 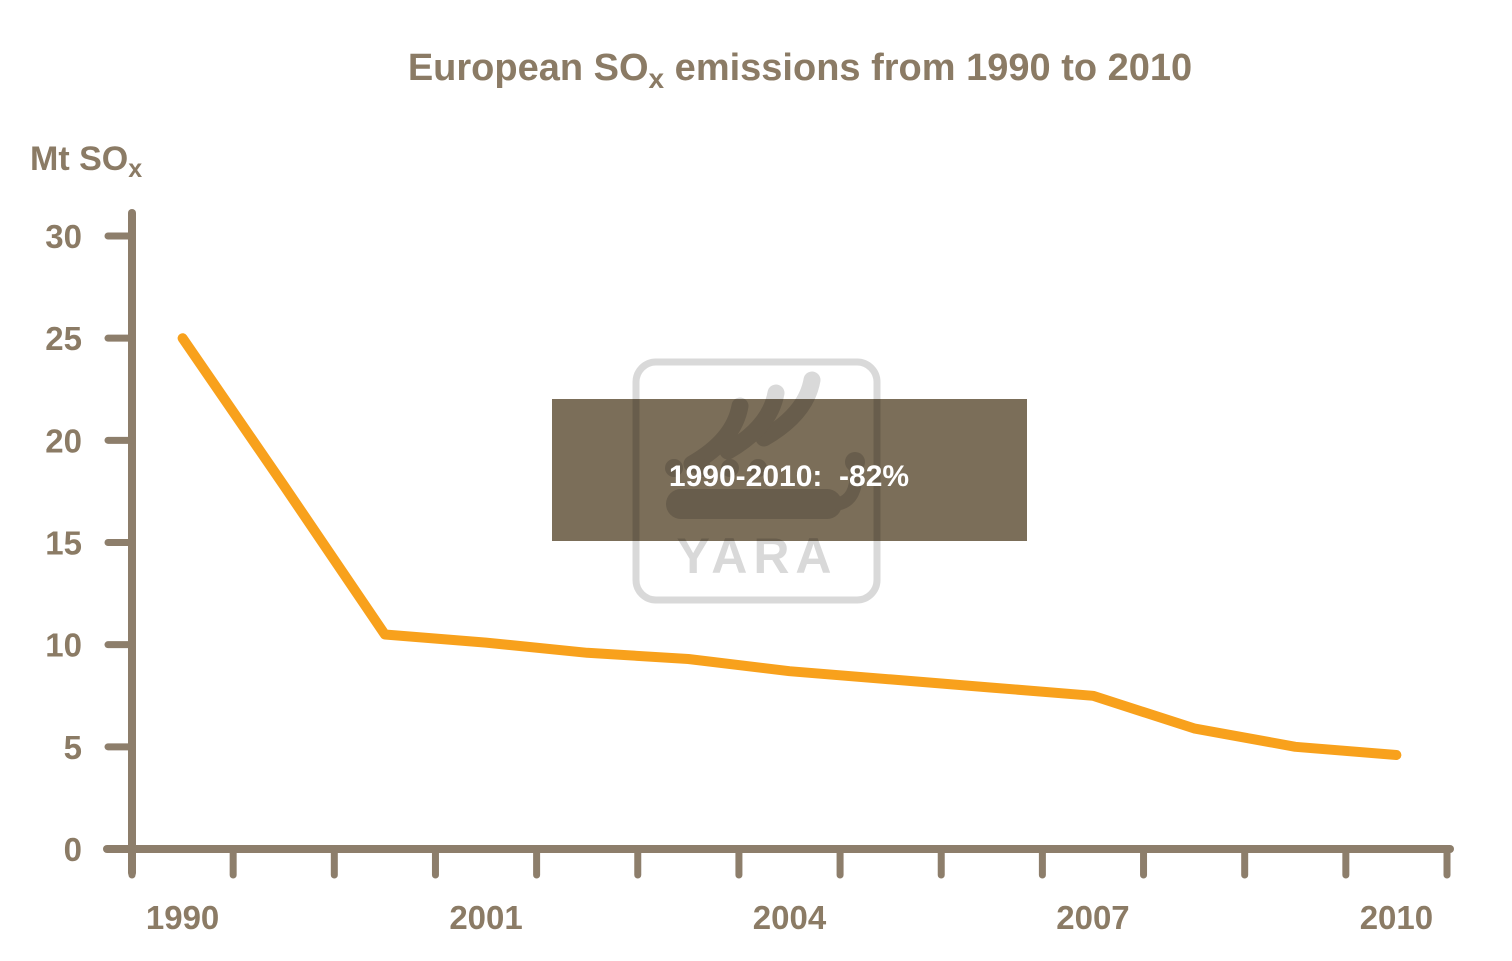 What do you see at coordinates (657, 78) in the screenshot?
I see `title-subscript: x` at bounding box center [657, 78].